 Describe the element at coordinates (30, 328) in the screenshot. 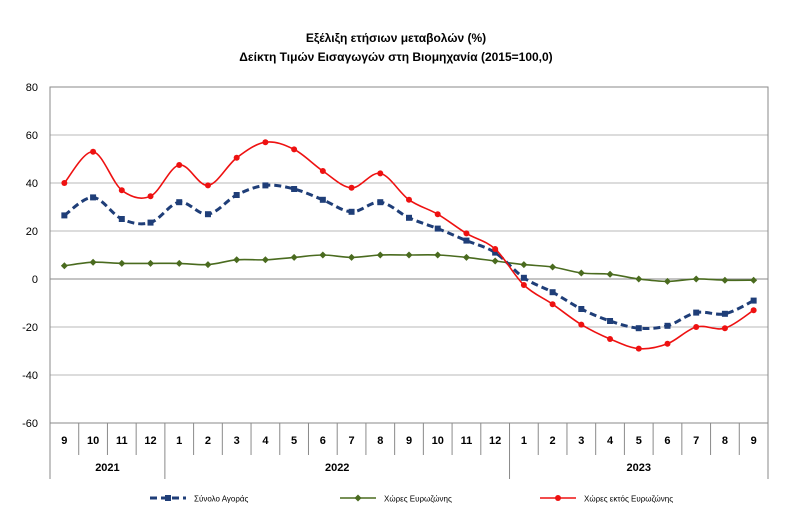

I see `y-tick-label: -20` at that location.